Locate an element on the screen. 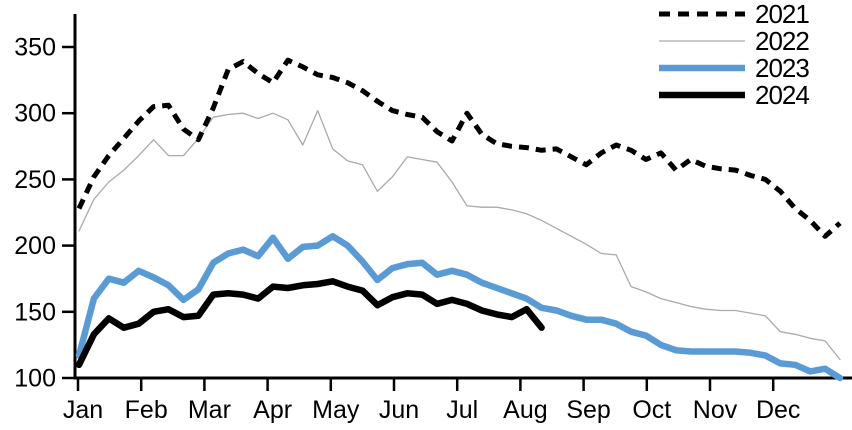 This screenshot has width=852, height=430. legend-label-2024: 2024 is located at coordinates (782, 94).